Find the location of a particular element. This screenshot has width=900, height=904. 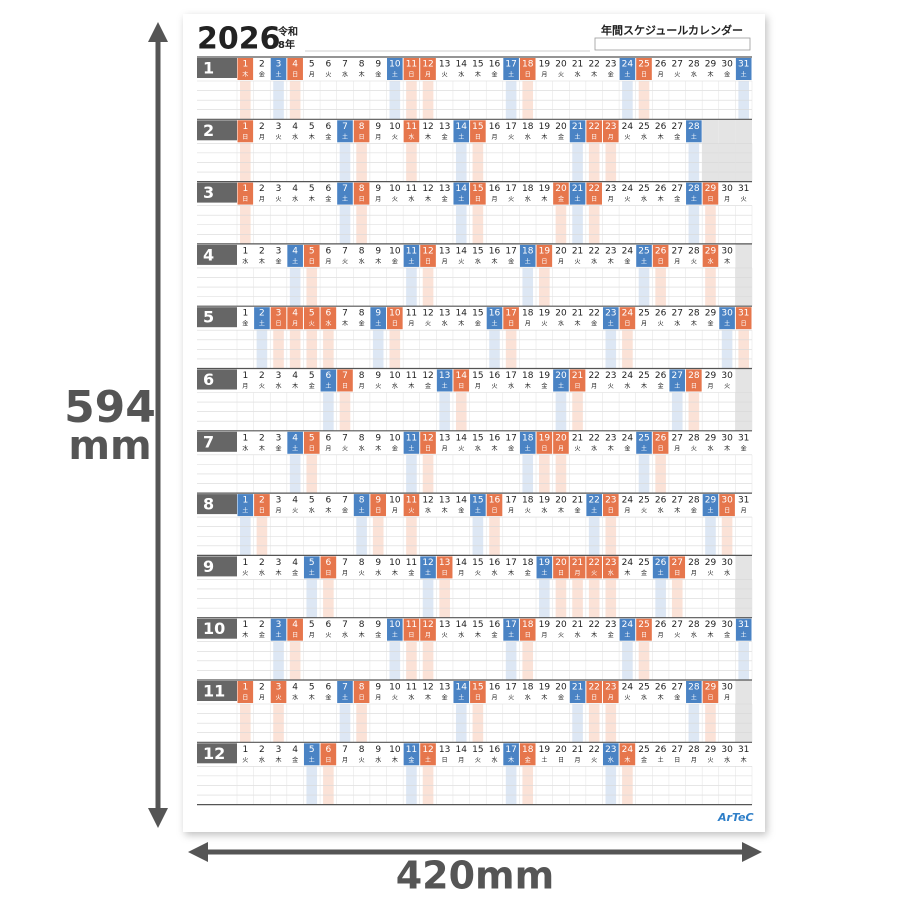

day-number: 8 is located at coordinates (362, 750).